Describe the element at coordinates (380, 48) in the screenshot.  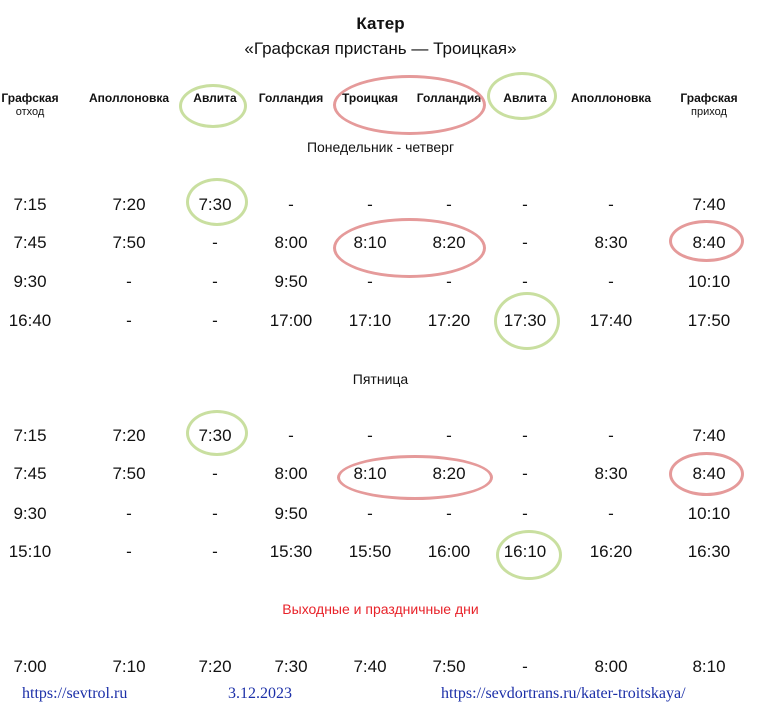
I see `route-subtitle: «Графская пристань — Троицкая»` at that location.